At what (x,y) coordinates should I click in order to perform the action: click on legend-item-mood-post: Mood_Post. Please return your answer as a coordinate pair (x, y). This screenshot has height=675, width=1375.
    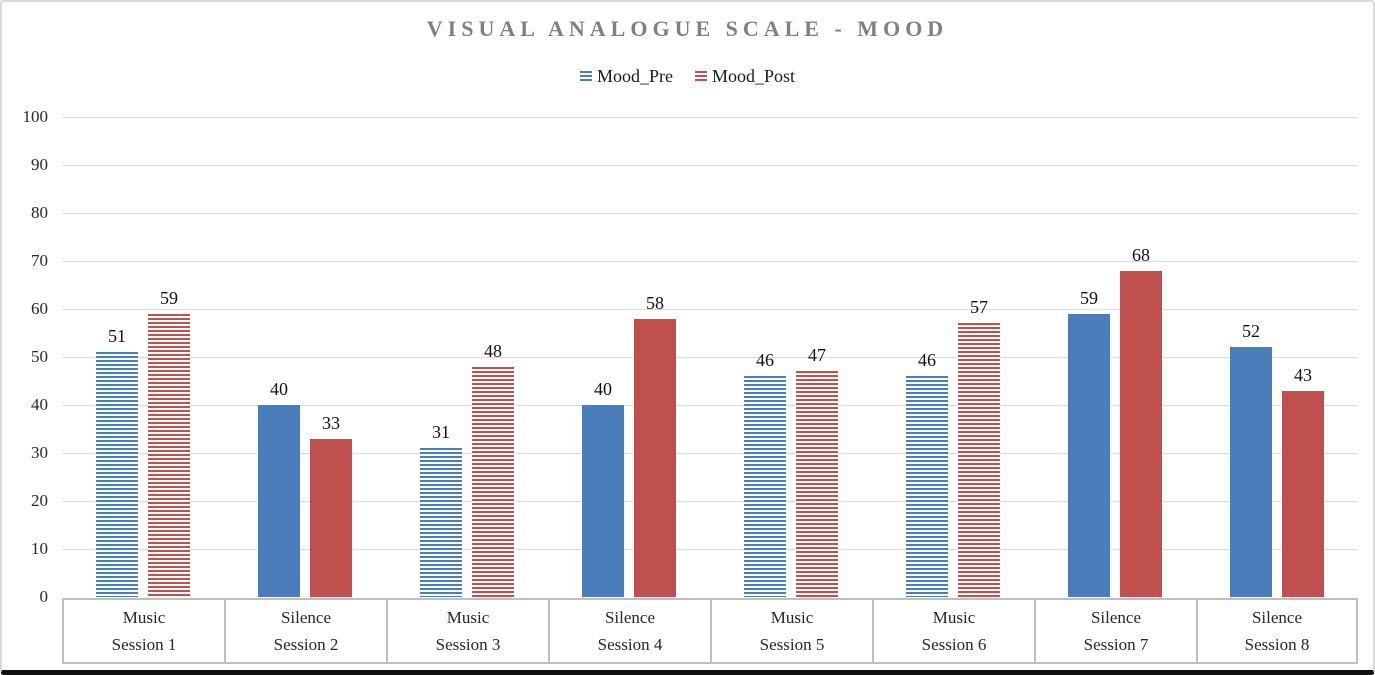
    Looking at the image, I should click on (745, 76).